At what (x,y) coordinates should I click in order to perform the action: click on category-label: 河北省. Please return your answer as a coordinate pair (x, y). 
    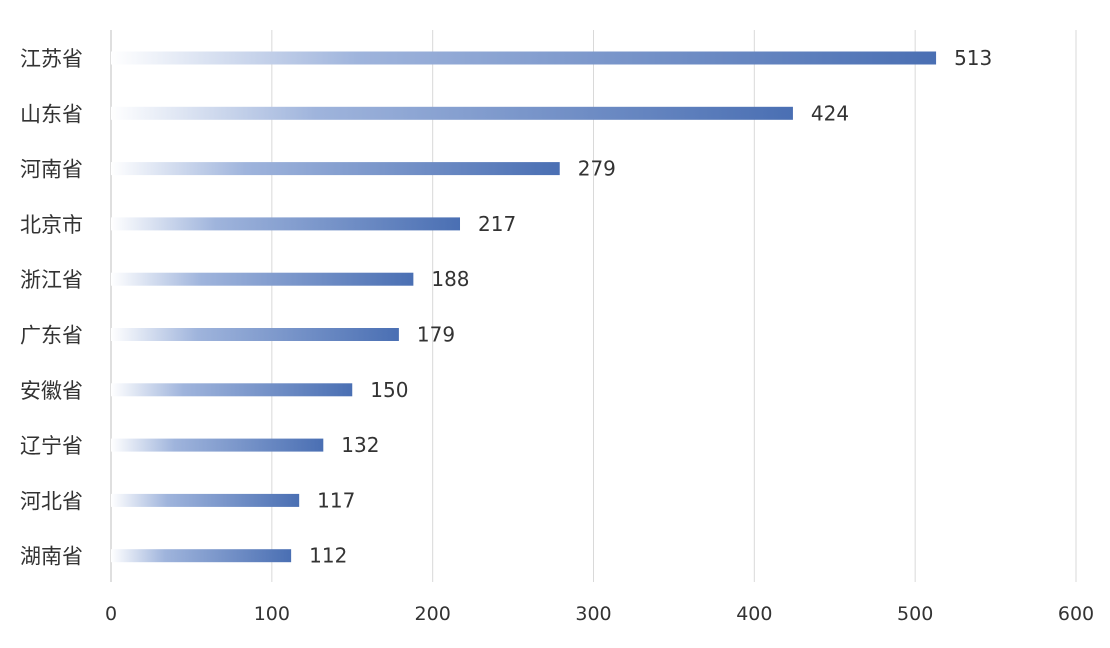
    Looking at the image, I should click on (51, 501).